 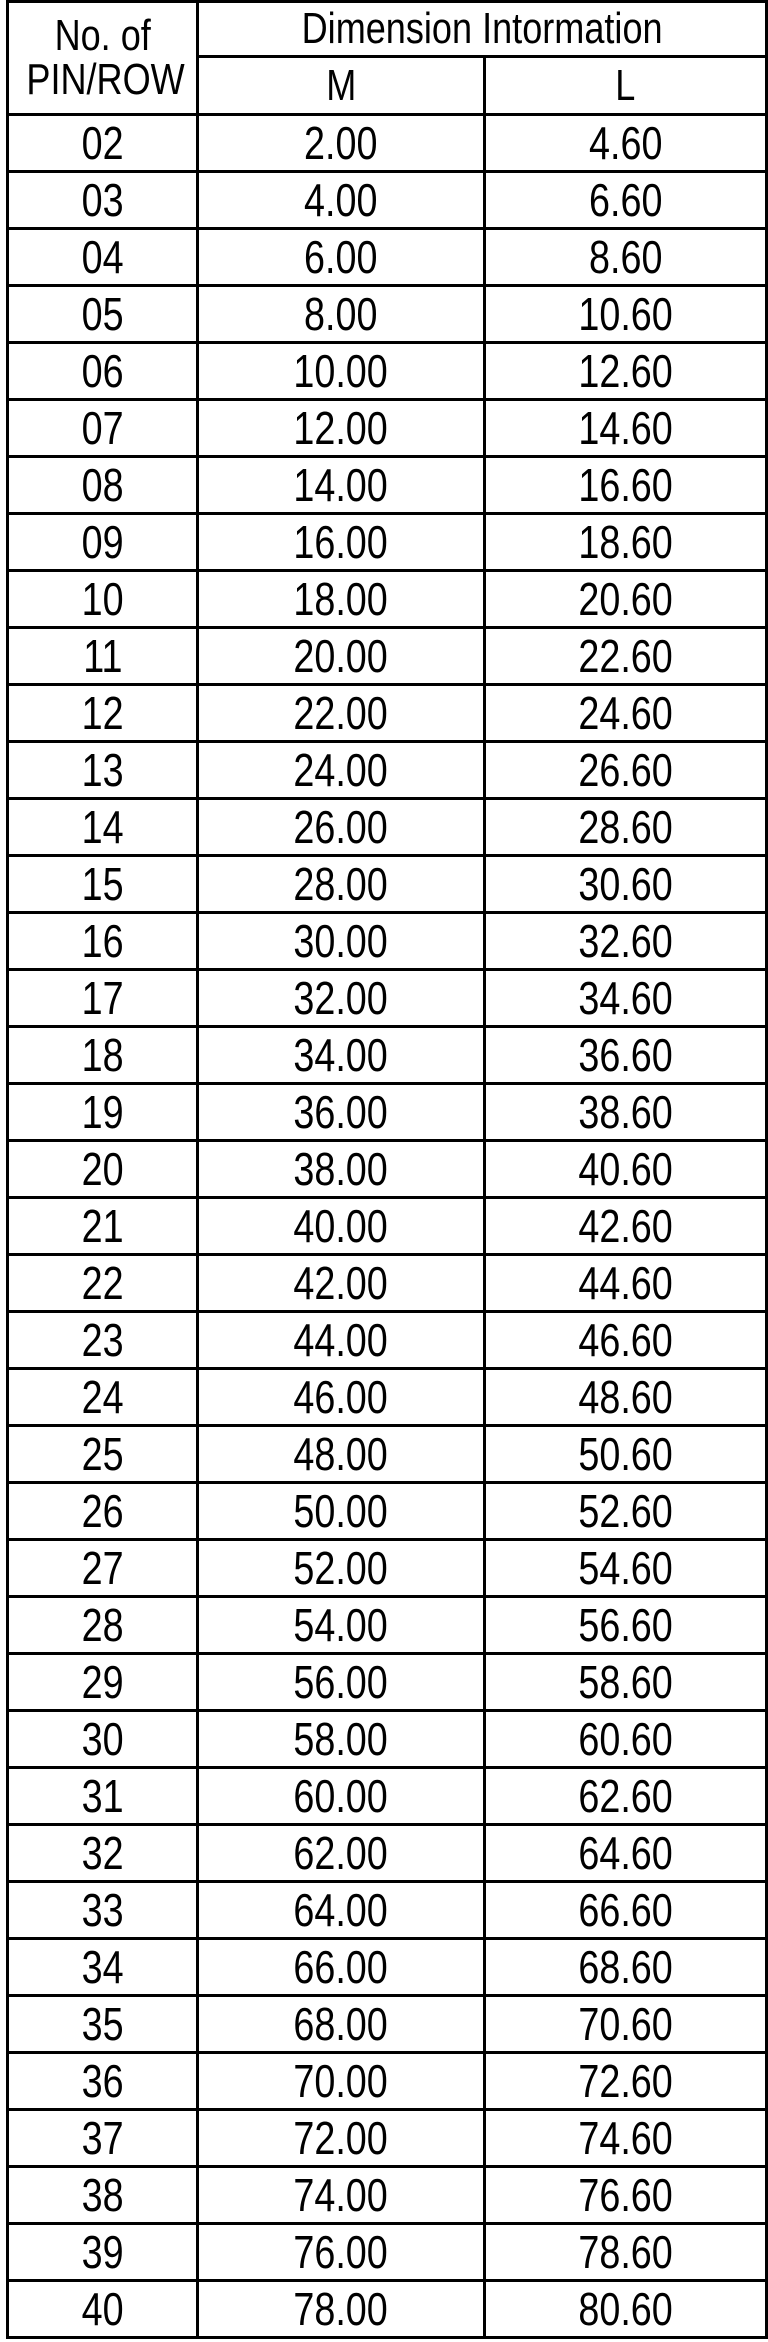 What do you see at coordinates (625, 1169) in the screenshot?
I see `l-cell: 40.60` at bounding box center [625, 1169].